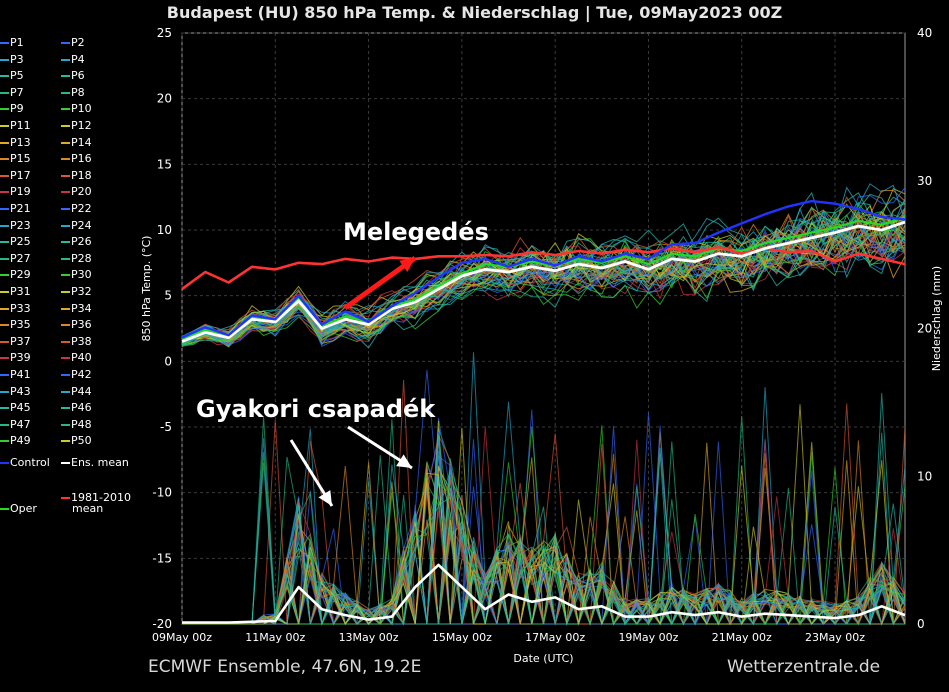 The width and height of the screenshot is (949, 692). What do you see at coordinates (81, 358) in the screenshot?
I see `legend-label: P40` at bounding box center [81, 358].